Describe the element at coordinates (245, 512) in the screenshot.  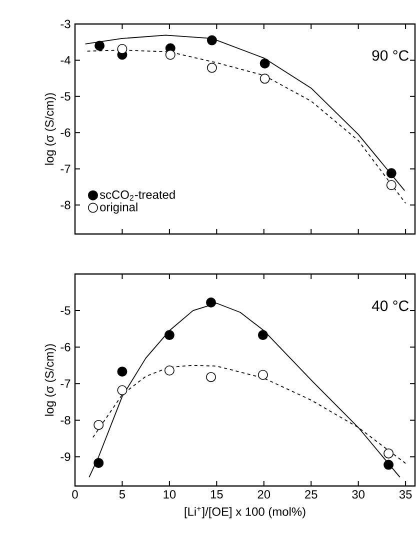
I see `x-axis-title: [Li$^{+}$]/[OE] x 100 (mol%)` at that location.